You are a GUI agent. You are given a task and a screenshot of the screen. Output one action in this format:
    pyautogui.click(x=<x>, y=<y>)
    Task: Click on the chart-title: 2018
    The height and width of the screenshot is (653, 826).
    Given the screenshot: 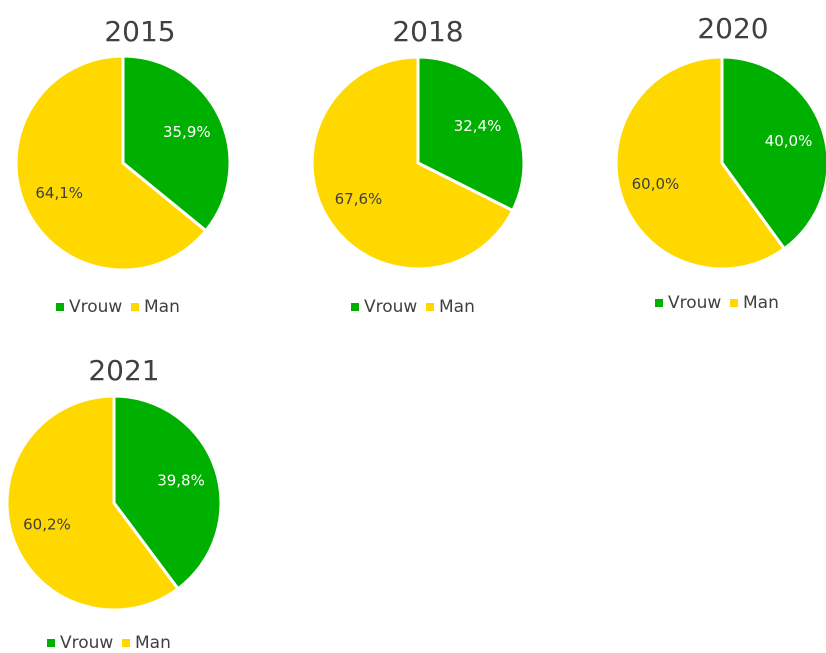 What is the action you would take?
    pyautogui.click(x=427, y=31)
    